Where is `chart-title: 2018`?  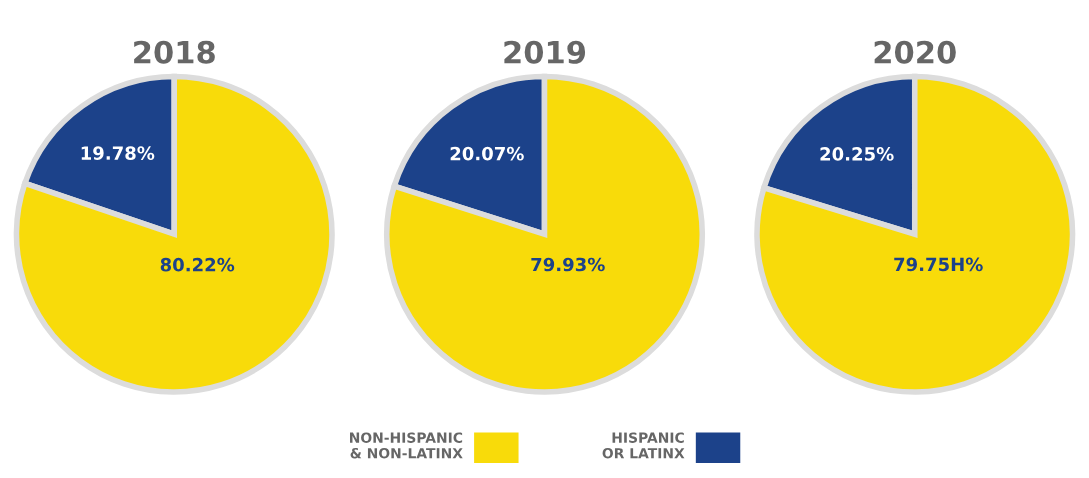 chart-title: 2018 is located at coordinates (174, 52).